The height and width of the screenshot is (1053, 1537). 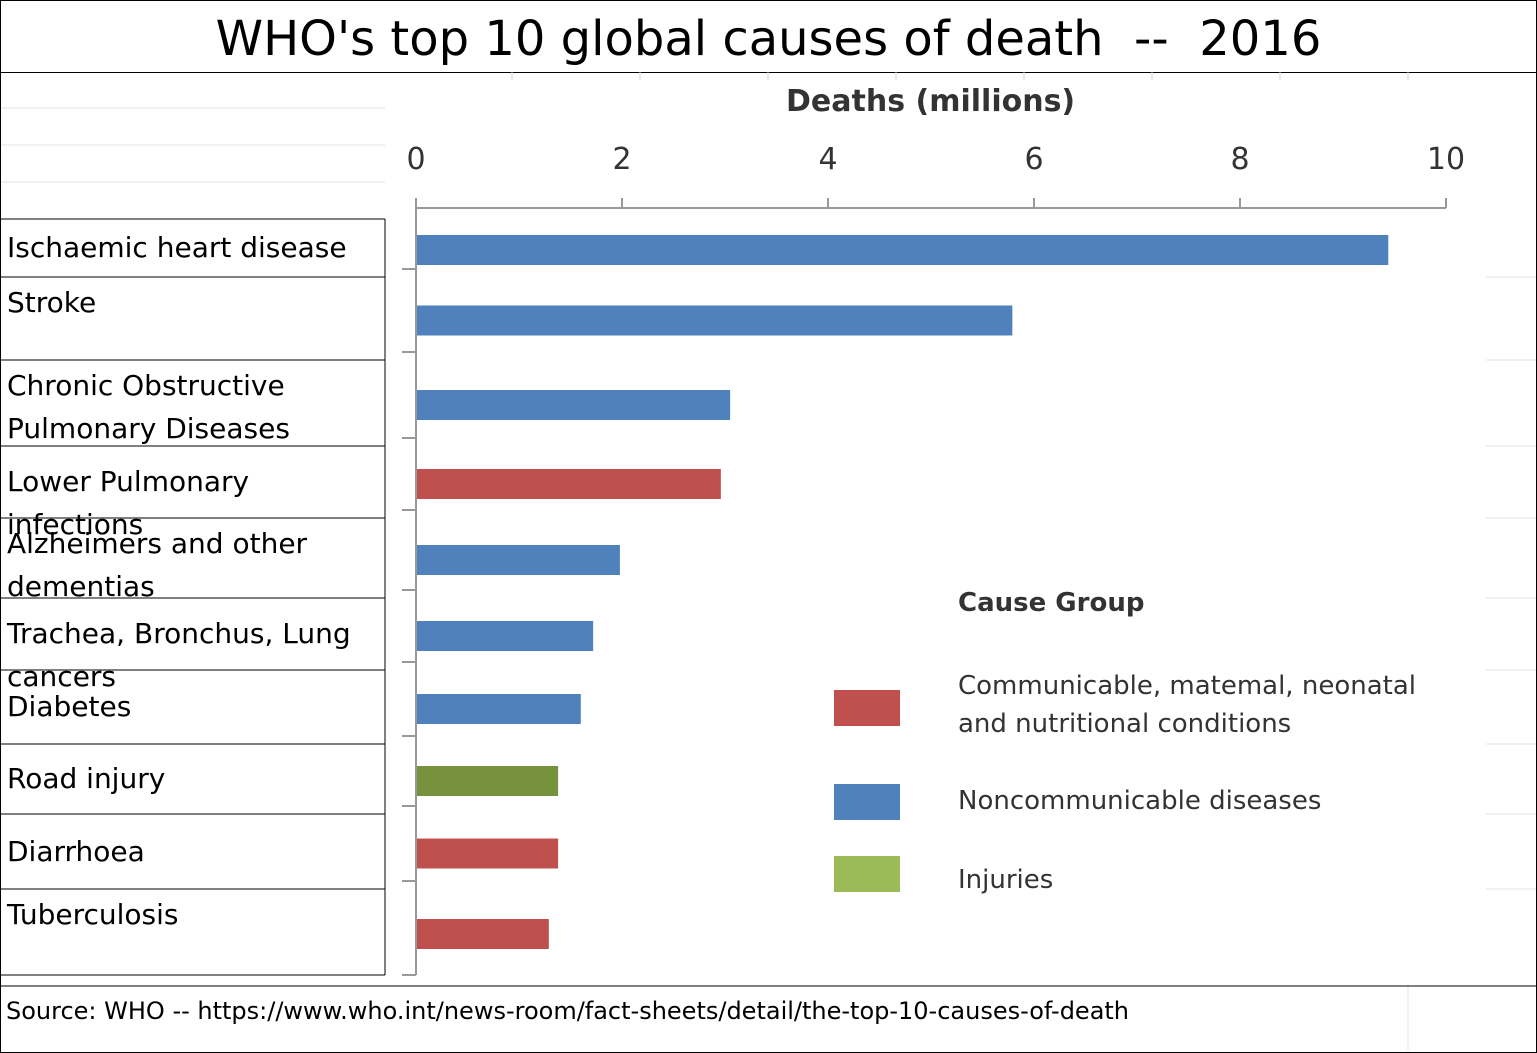 What do you see at coordinates (1240, 159) in the screenshot?
I see `x-tick-label: 8` at bounding box center [1240, 159].